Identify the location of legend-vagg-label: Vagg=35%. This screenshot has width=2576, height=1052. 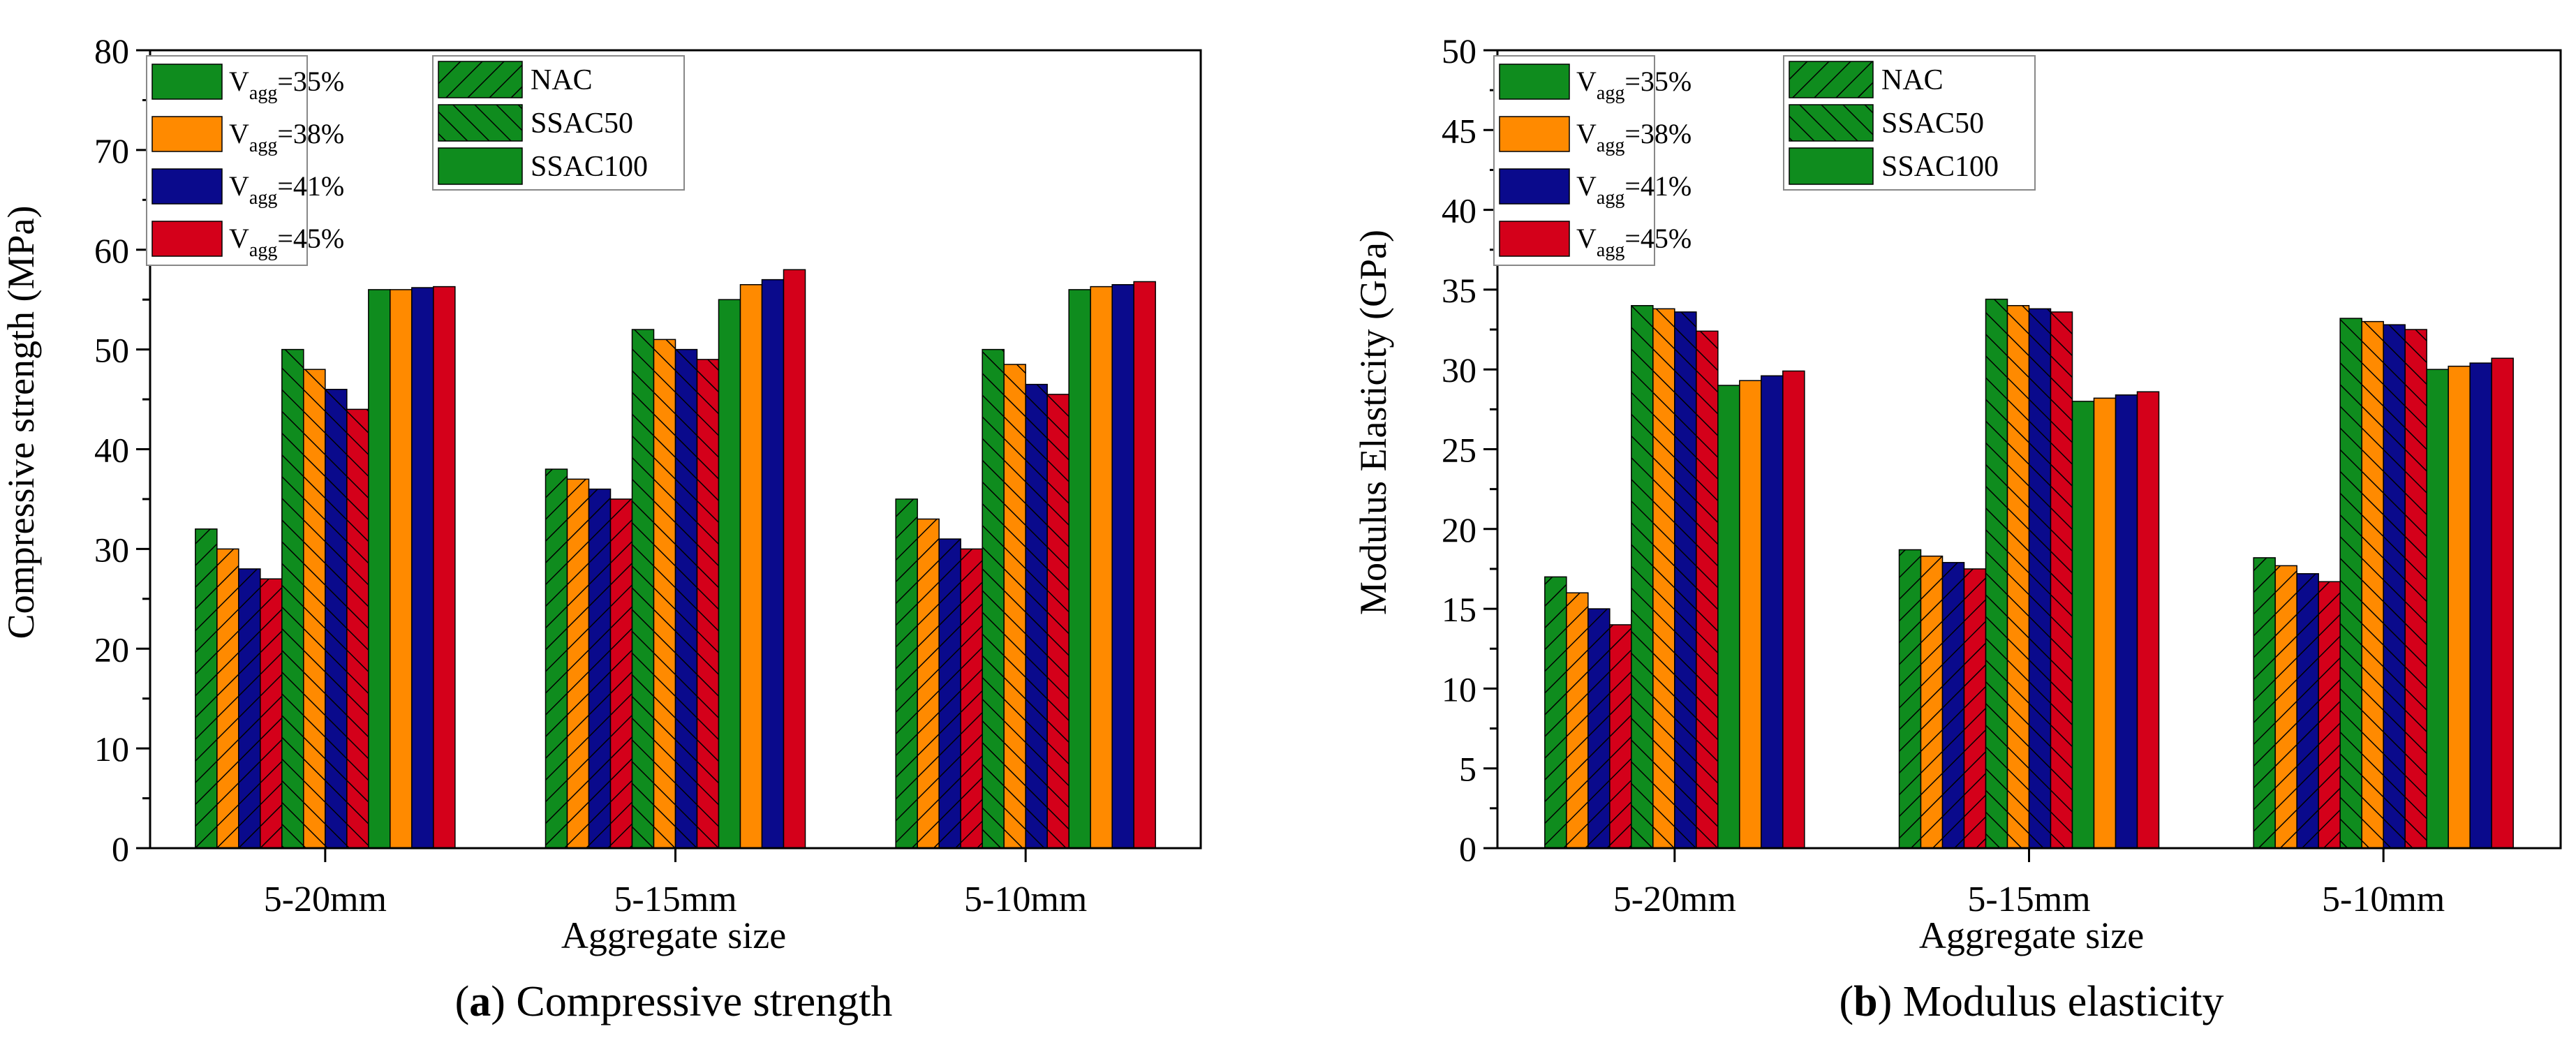
(286, 85).